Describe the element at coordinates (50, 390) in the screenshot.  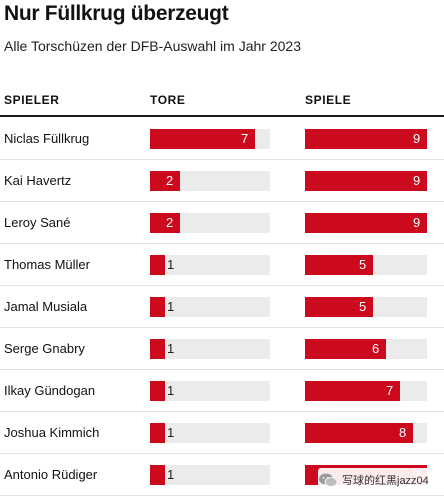
I see `player-name: Ilkay Gündogan` at that location.